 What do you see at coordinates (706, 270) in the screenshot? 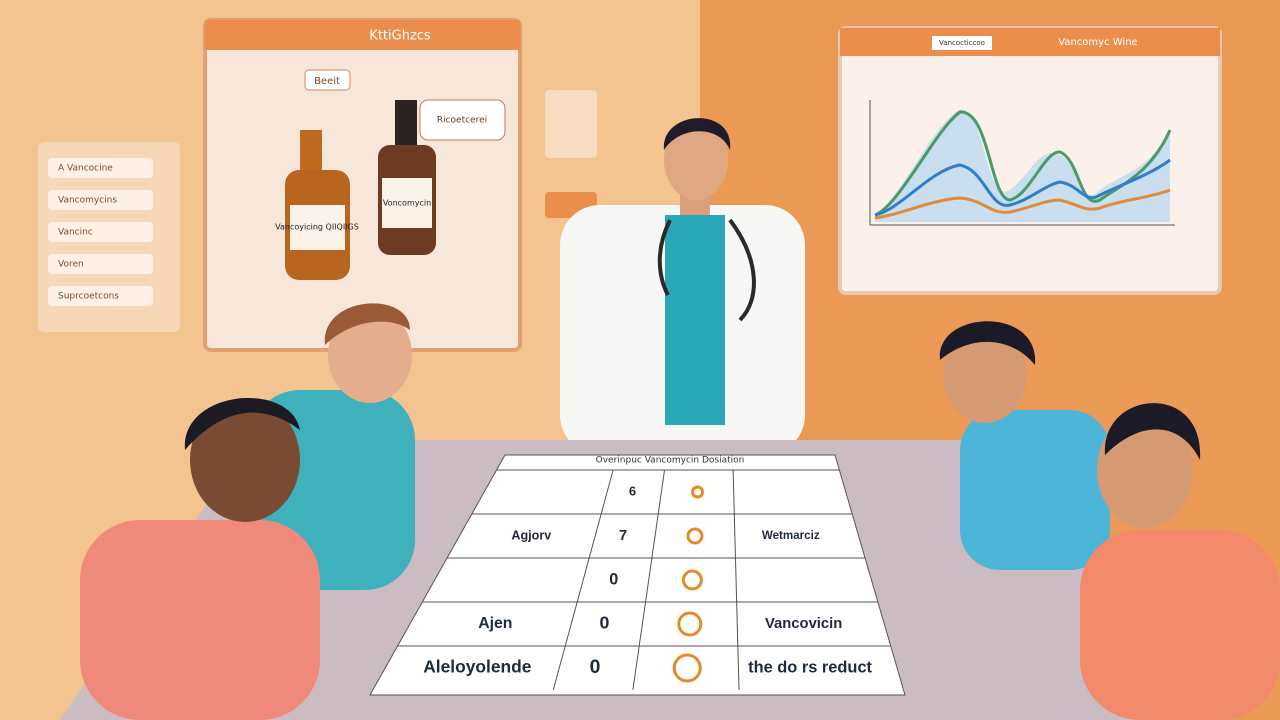
I see `stethoscope` at bounding box center [706, 270].